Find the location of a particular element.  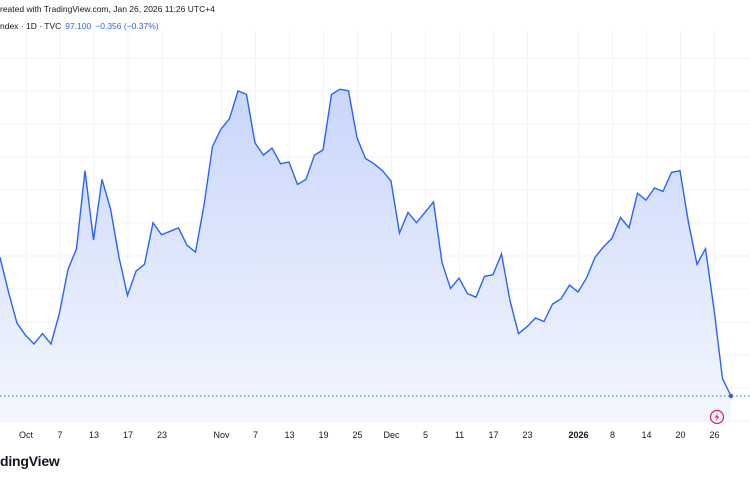

x-tick-label: Nov is located at coordinates (221, 435).